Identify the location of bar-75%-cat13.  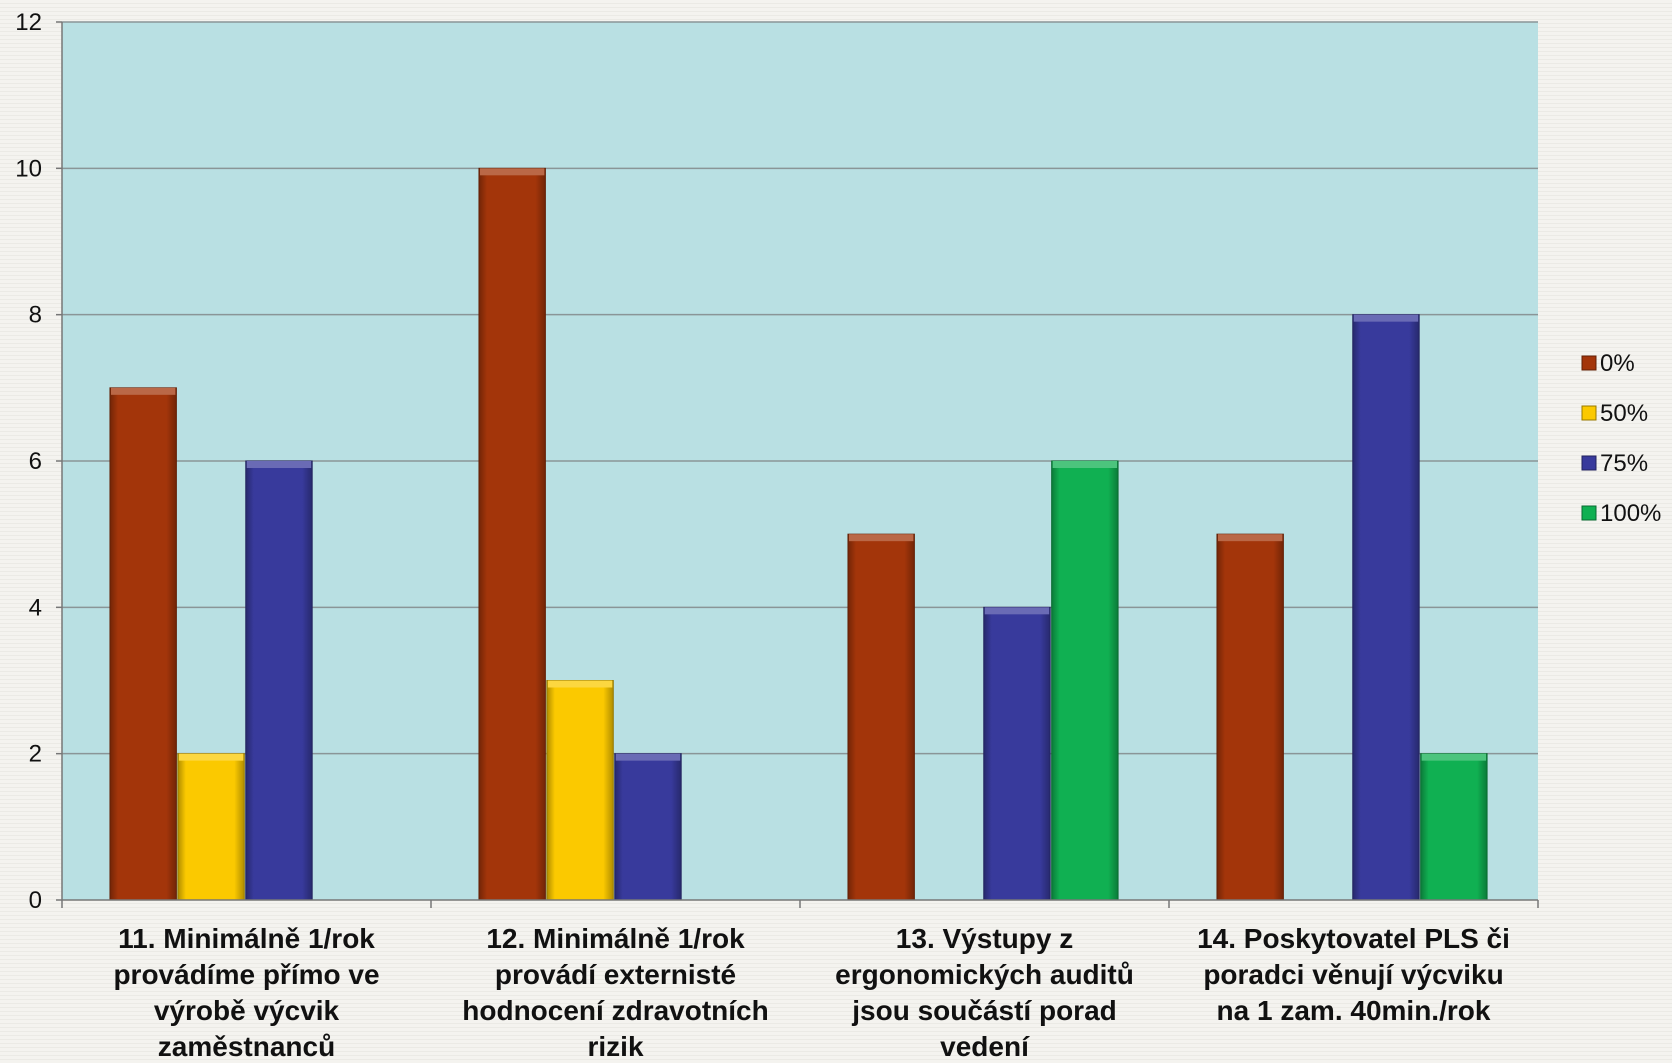
(1017, 753).